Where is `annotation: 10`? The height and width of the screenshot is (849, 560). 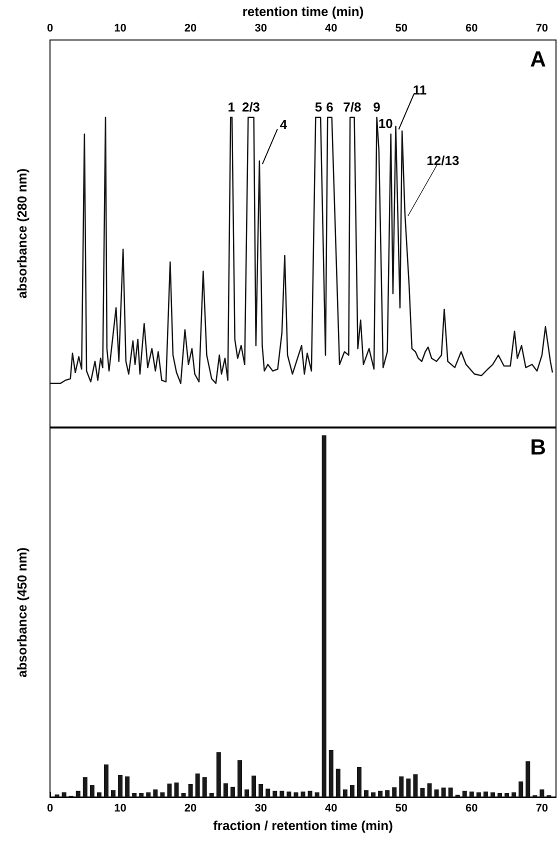
annotation: 10 is located at coordinates (385, 124).